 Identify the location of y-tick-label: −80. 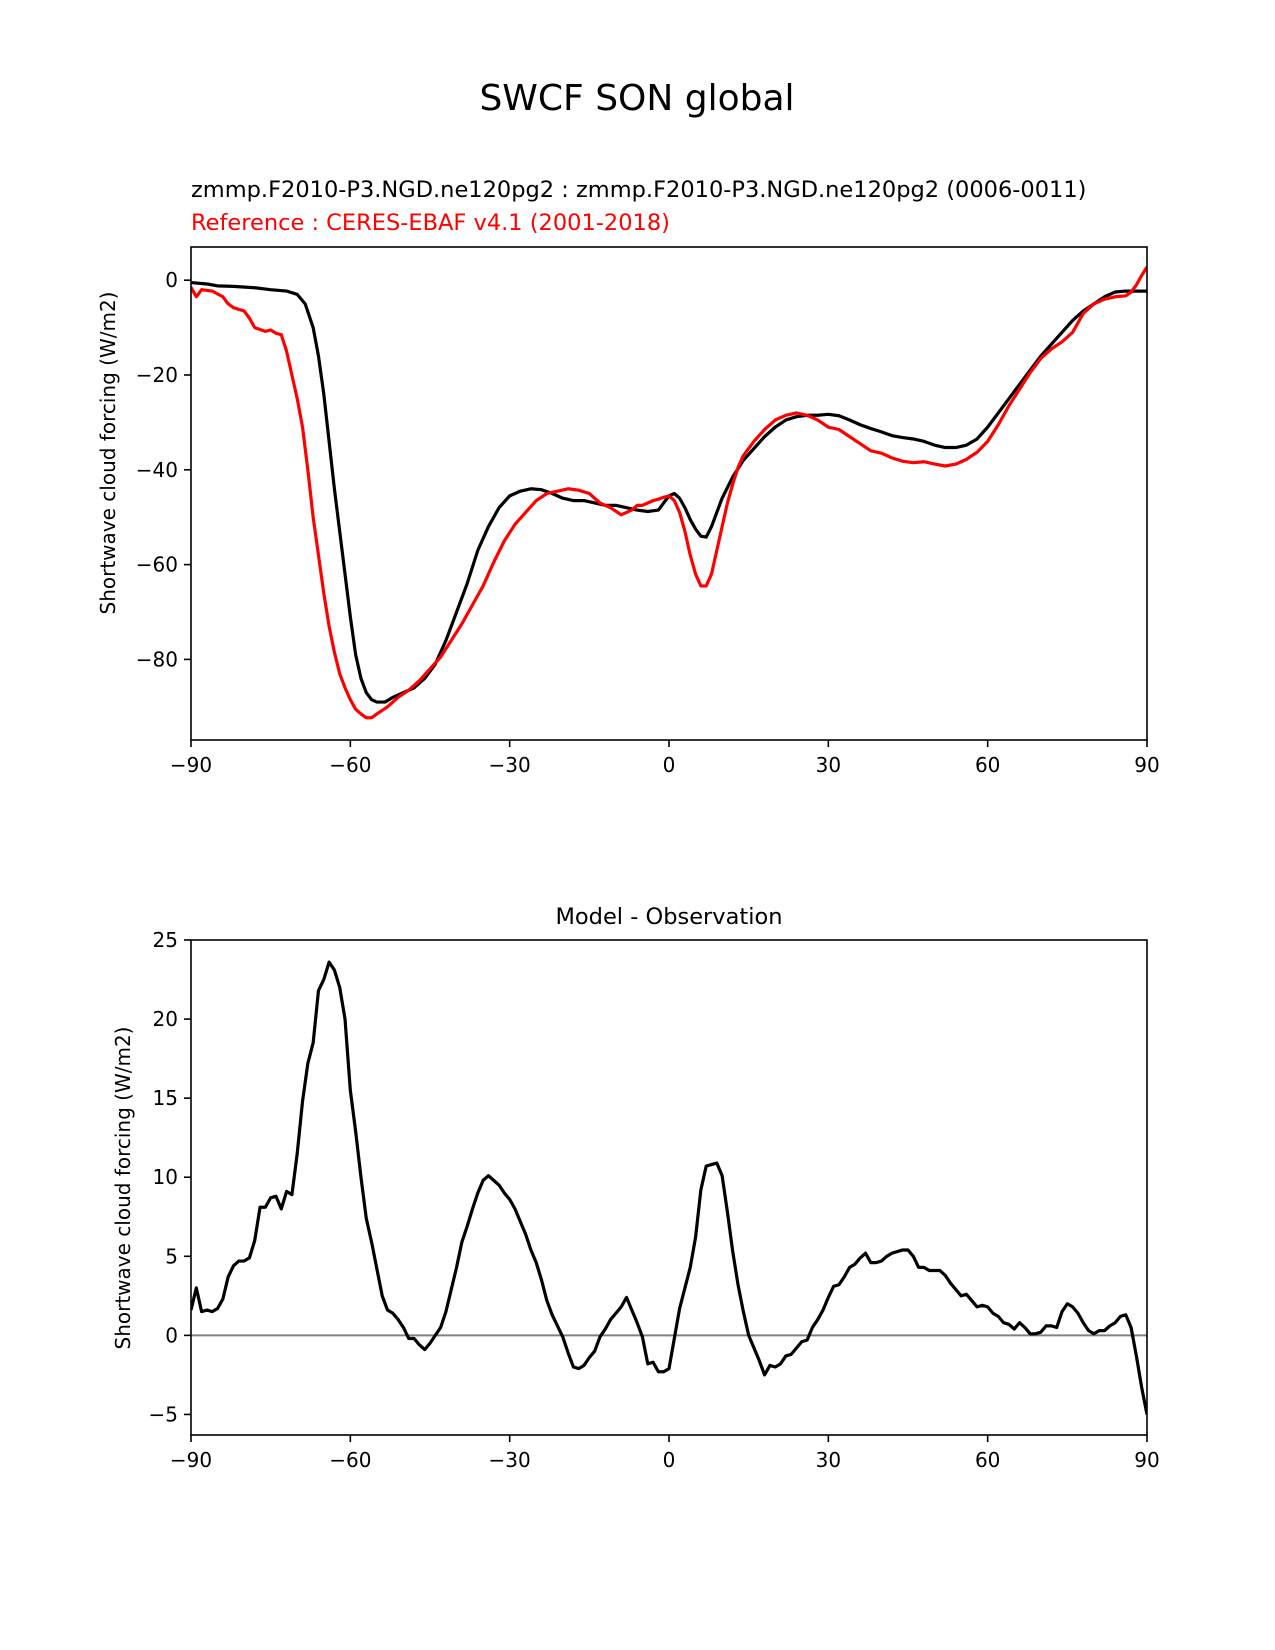
(157, 659).